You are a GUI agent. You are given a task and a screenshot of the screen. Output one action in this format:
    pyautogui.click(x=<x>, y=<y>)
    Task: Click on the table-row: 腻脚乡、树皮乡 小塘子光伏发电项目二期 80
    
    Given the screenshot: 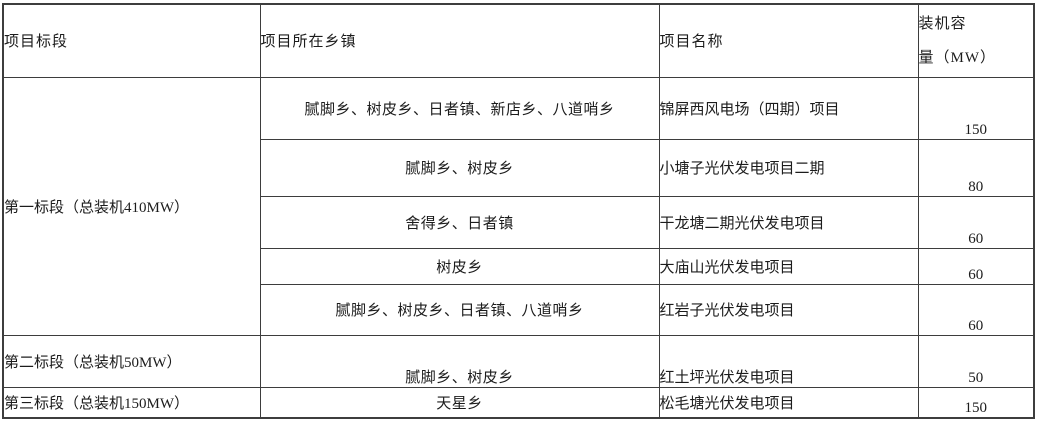 What is the action you would take?
    pyautogui.click(x=519, y=167)
    